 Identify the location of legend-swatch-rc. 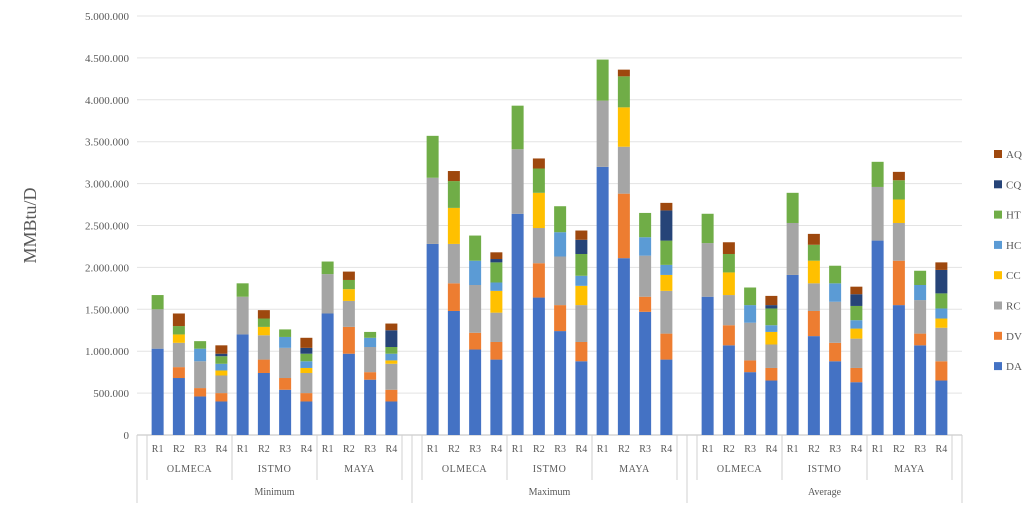
(998, 305).